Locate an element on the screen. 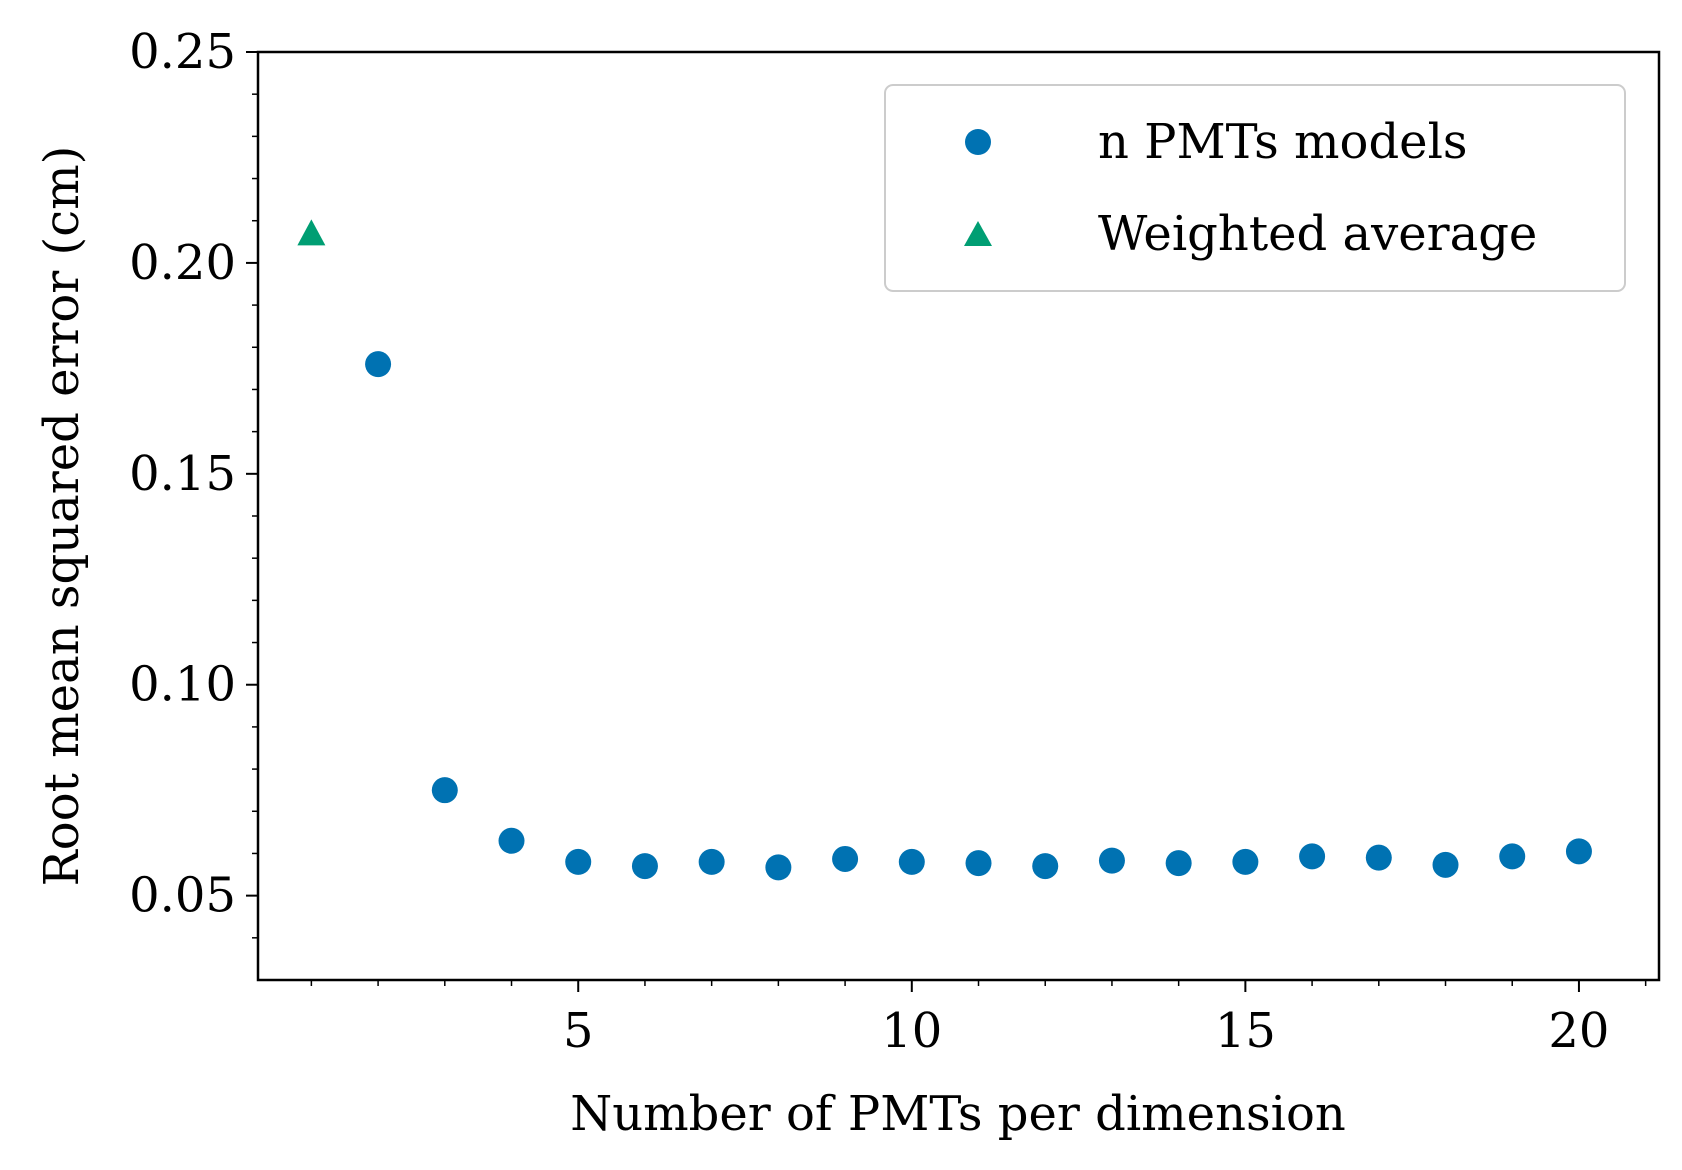 The width and height of the screenshot is (1682, 1170). legend: n PMTs models Weighted average is located at coordinates (1255, 188).